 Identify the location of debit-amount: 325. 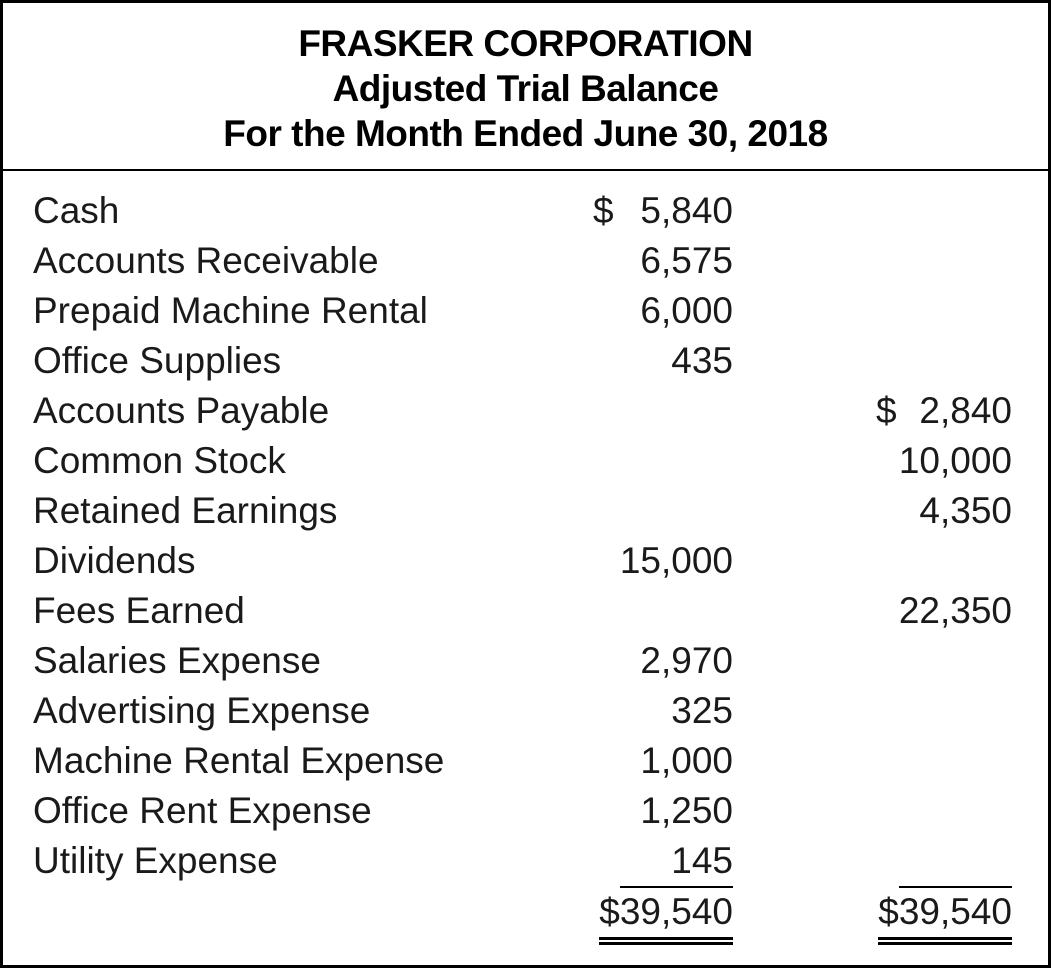
(663, 711).